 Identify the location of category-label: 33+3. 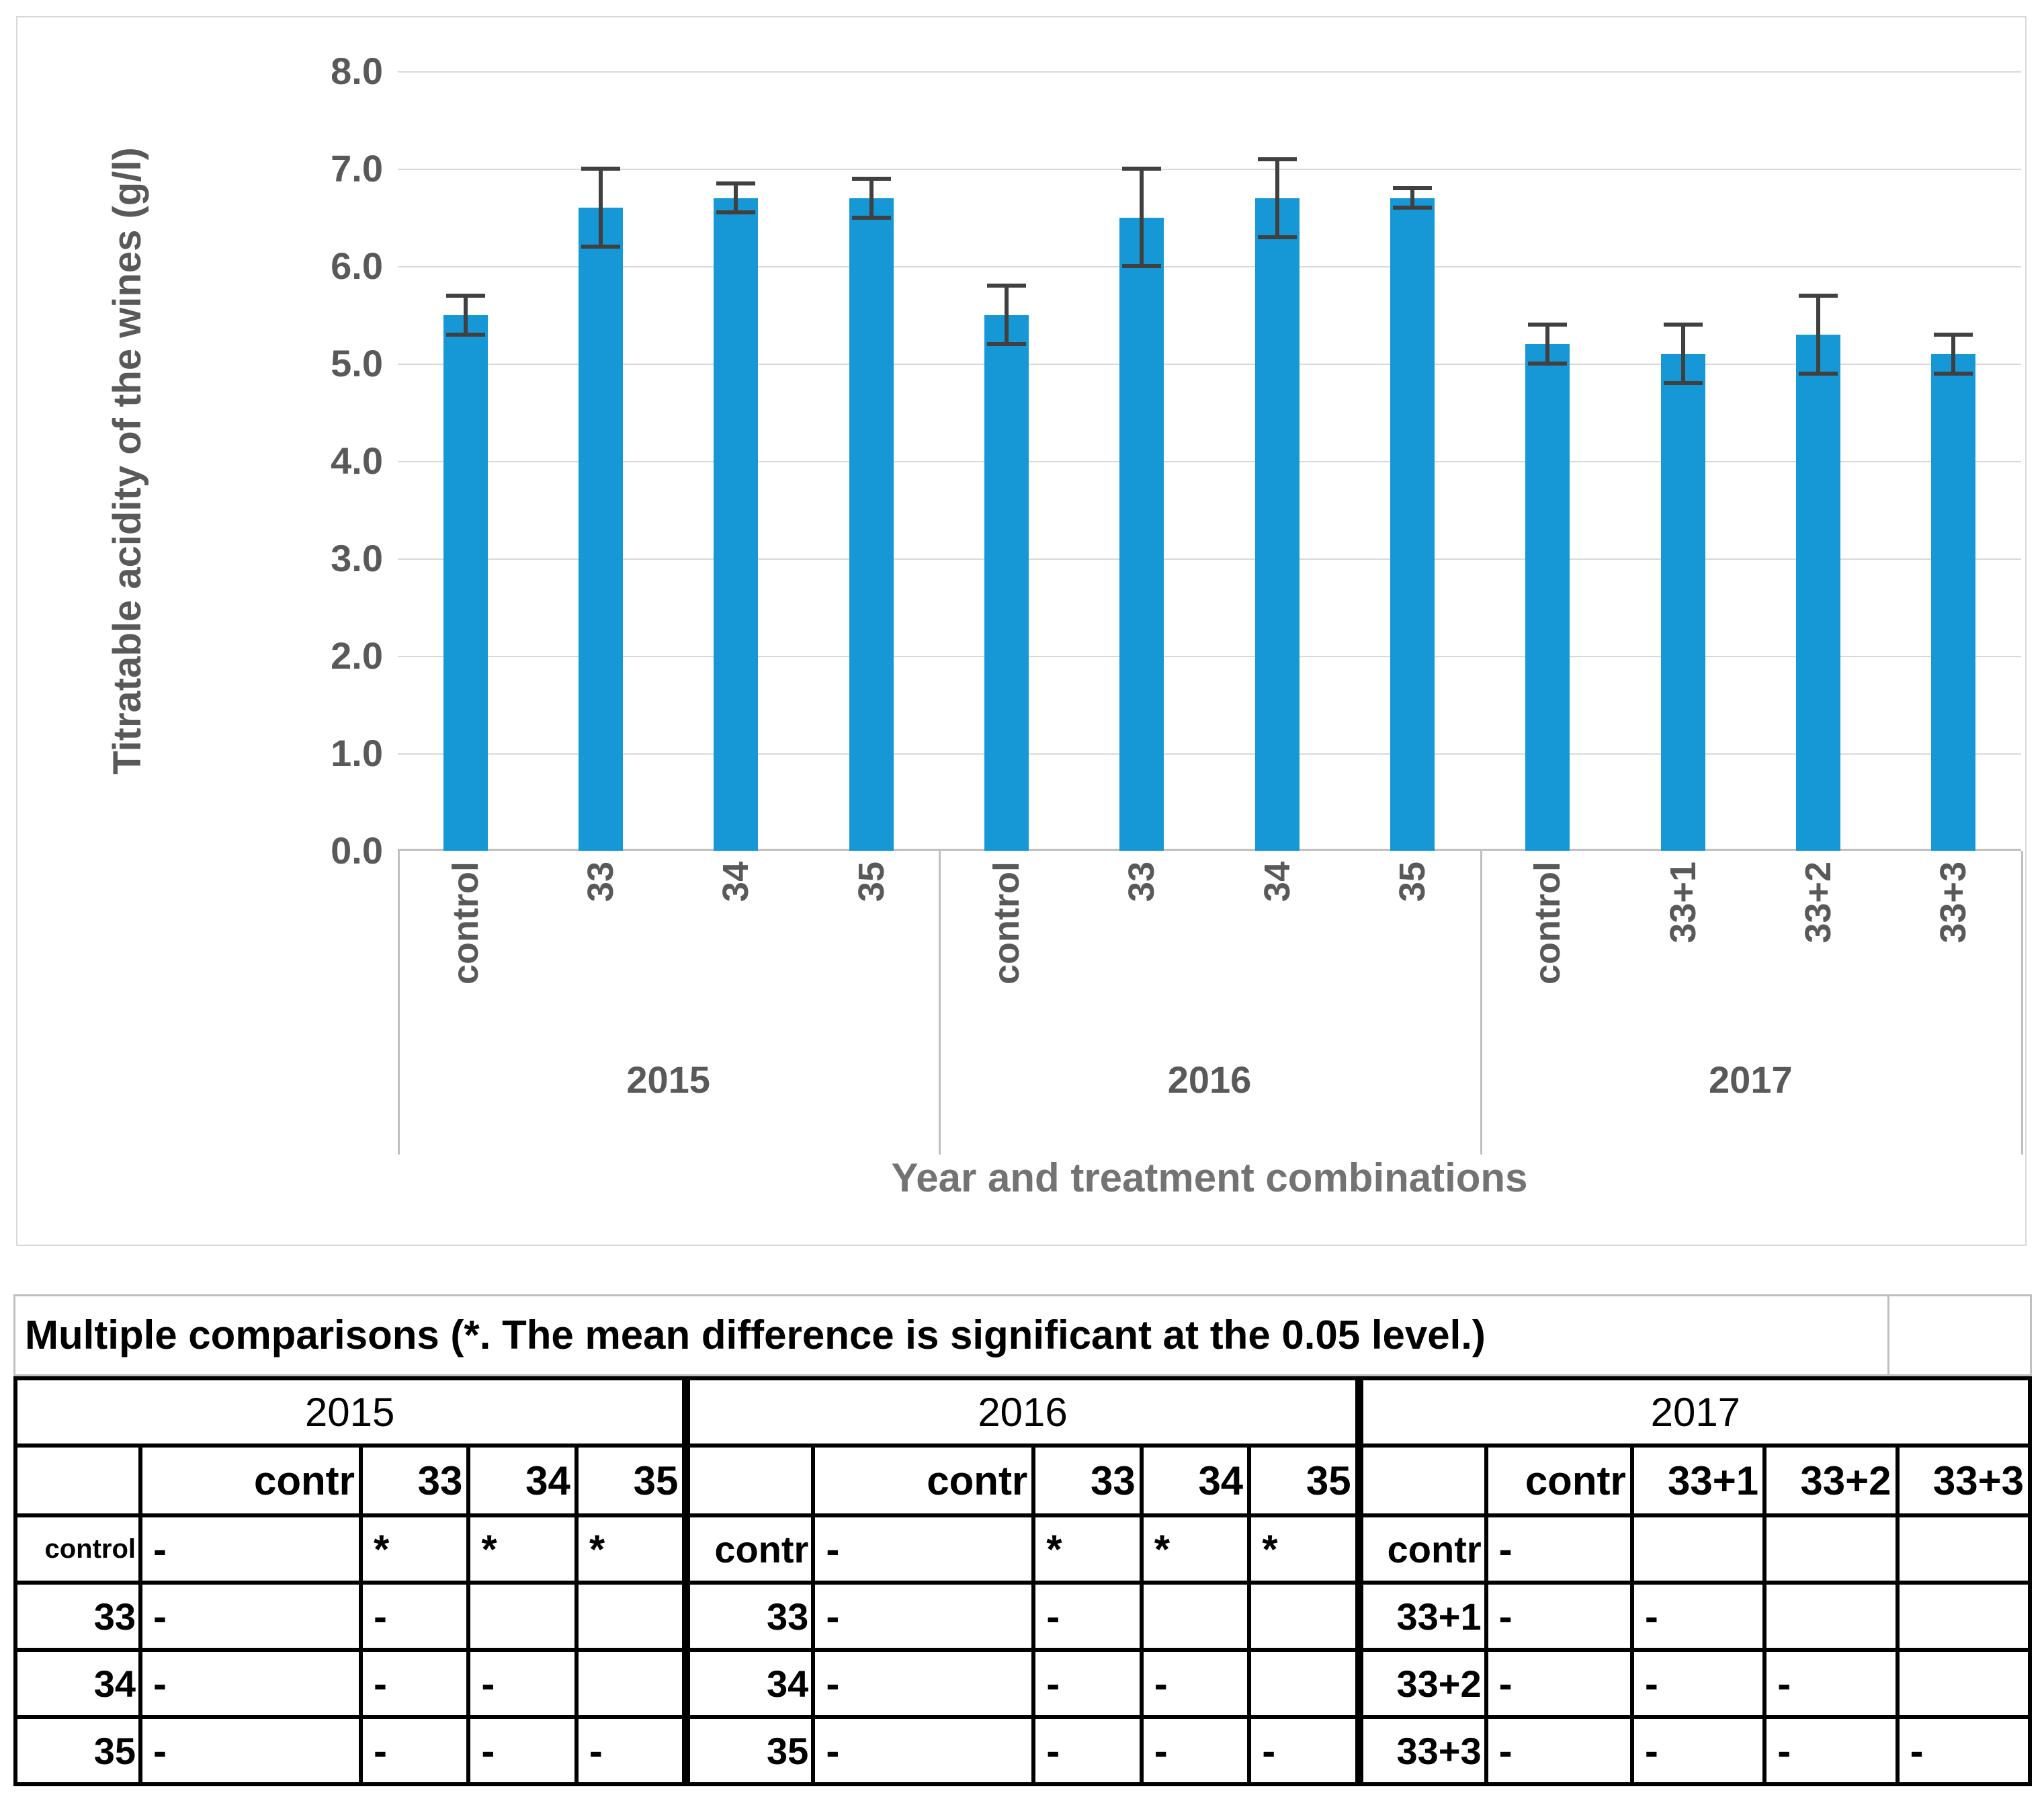
(1953, 903).